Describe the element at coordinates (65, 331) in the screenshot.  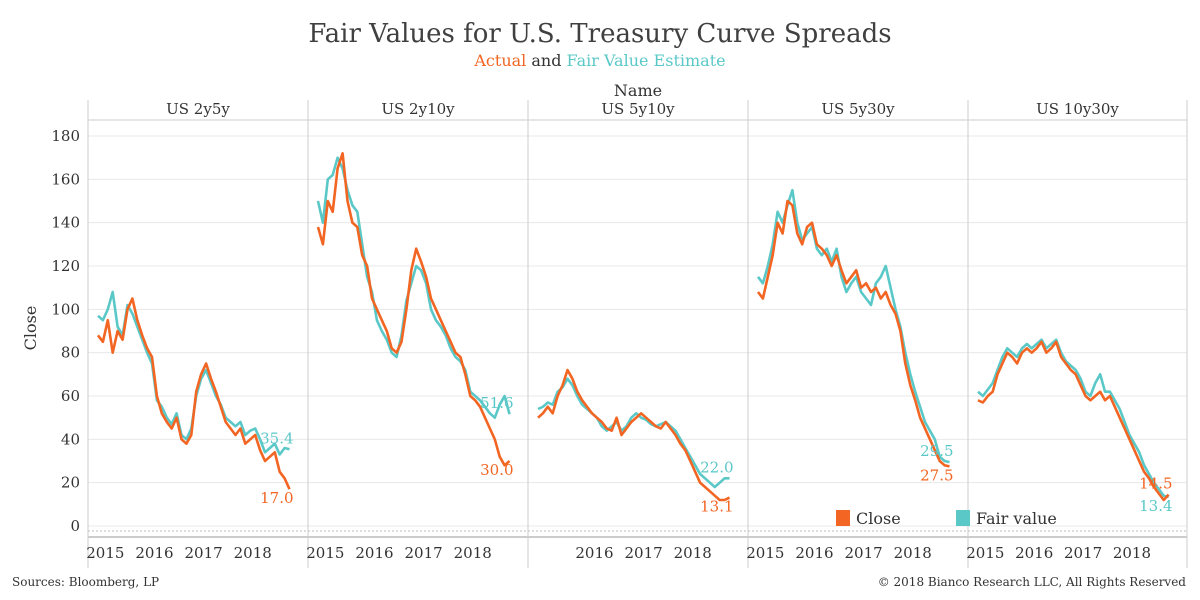
I see `y-axis: 0 20 40 60 80 100 120 140 160 180` at that location.